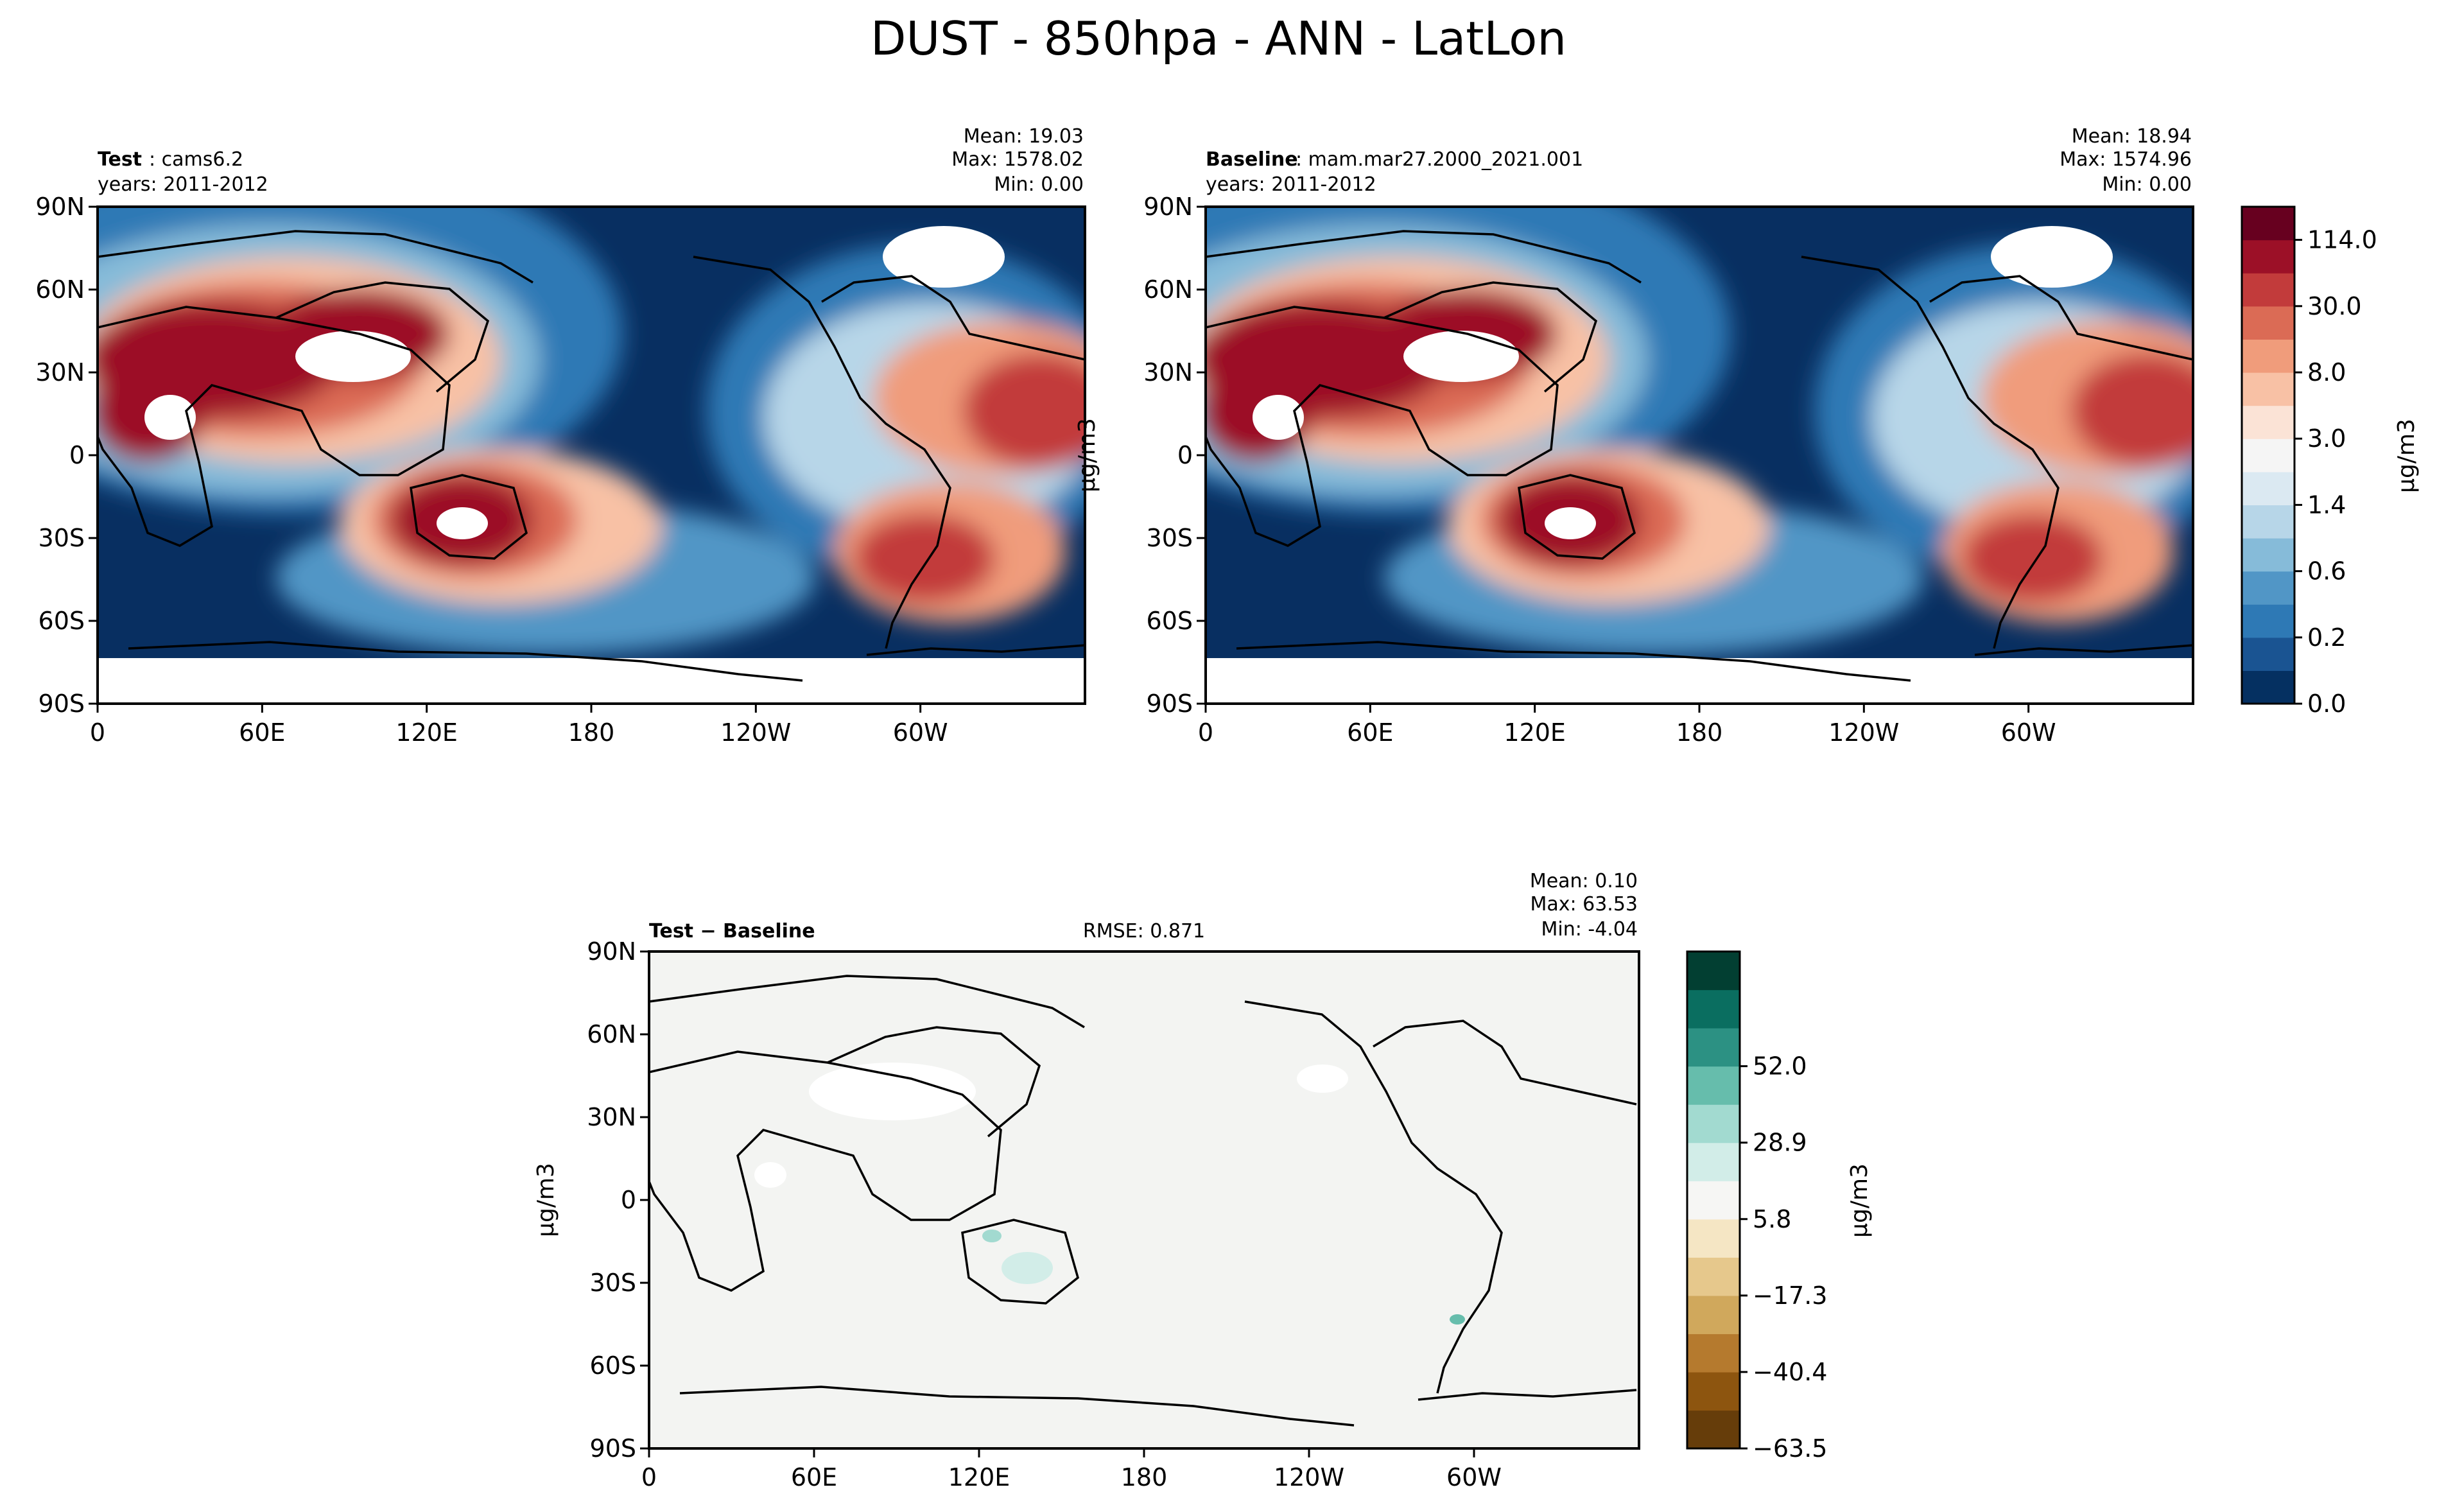 This screenshot has width=2437, height=1512. I want to click on colorbar-sequential: 0.0 0.2 0.6 1.4 3.0 8.0 30.0 114.0, so click(2309, 461).